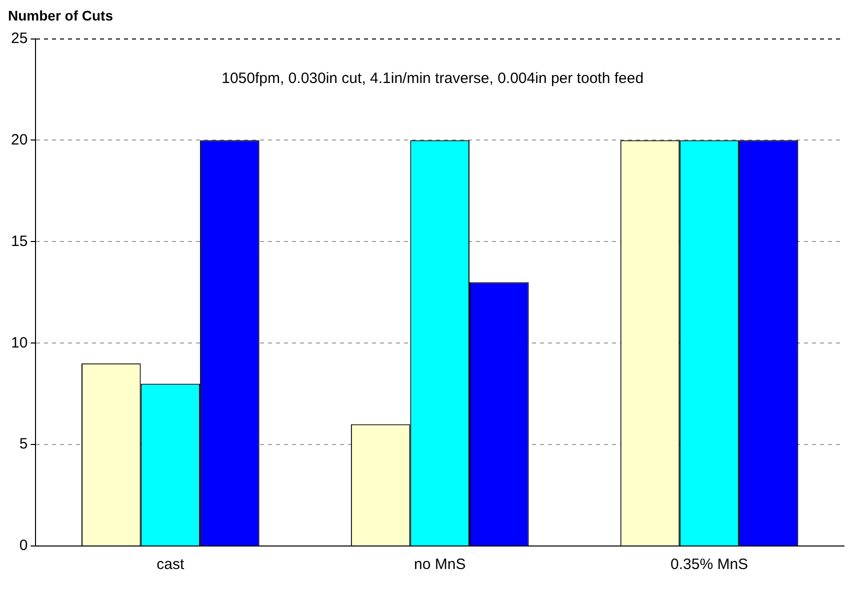 The width and height of the screenshot is (854, 592). Describe the element at coordinates (19, 343) in the screenshot. I see `y-tick-label: 10` at that location.